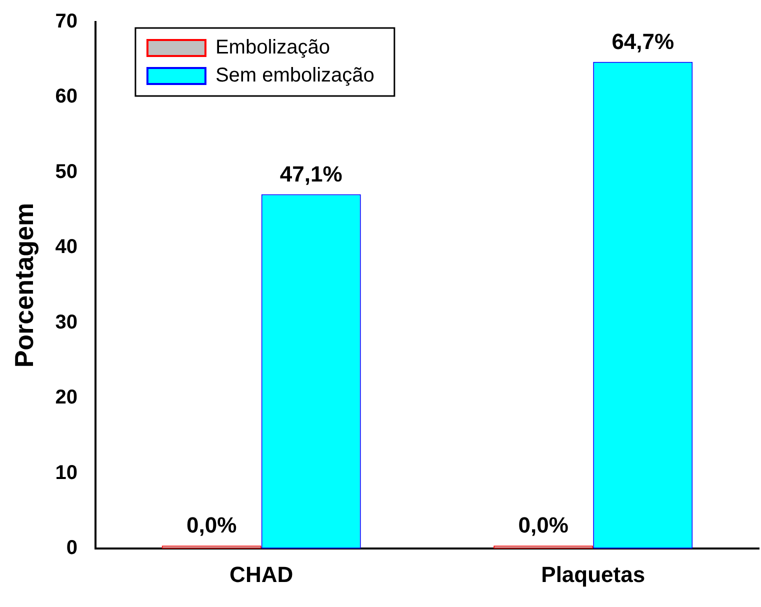 The image size is (761, 607). Describe the element at coordinates (23, 285) in the screenshot. I see `y-axis-title: Porcentagem` at that location.